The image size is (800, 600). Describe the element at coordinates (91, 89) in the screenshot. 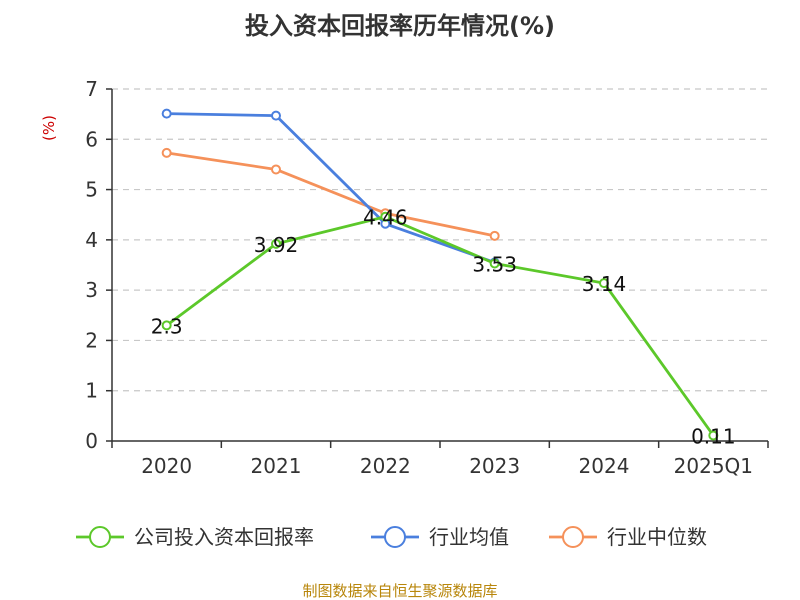

I see `y-tick-label: 7` at that location.